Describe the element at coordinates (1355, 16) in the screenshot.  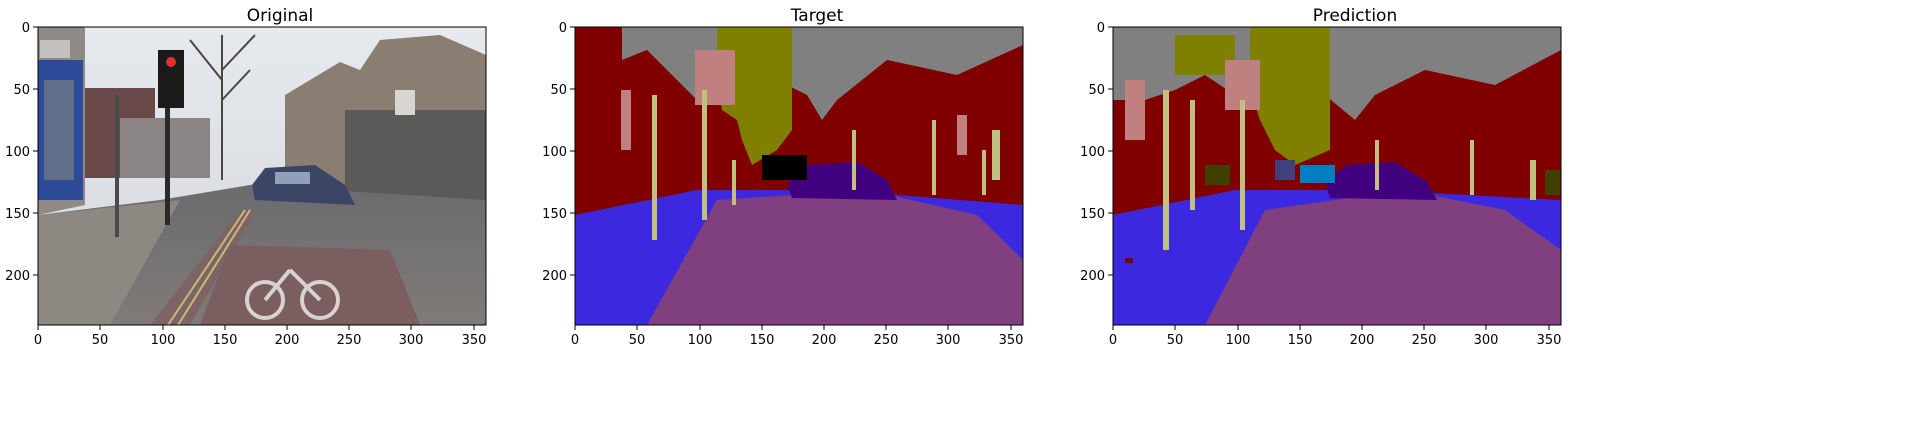
I see `panel-title: Prediction` at that location.